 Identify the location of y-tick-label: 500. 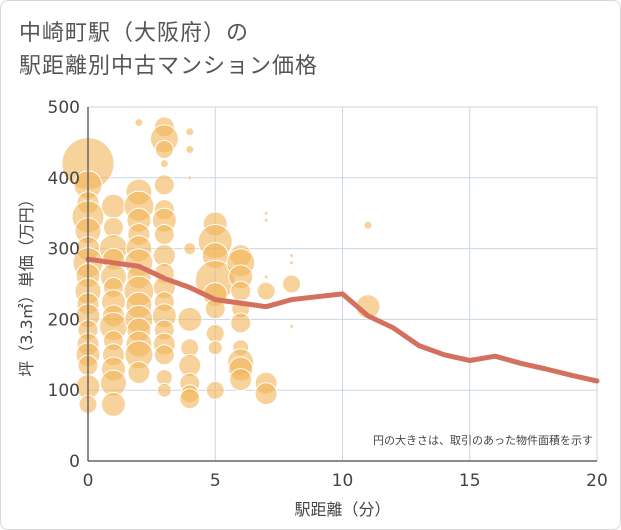
(64, 108).